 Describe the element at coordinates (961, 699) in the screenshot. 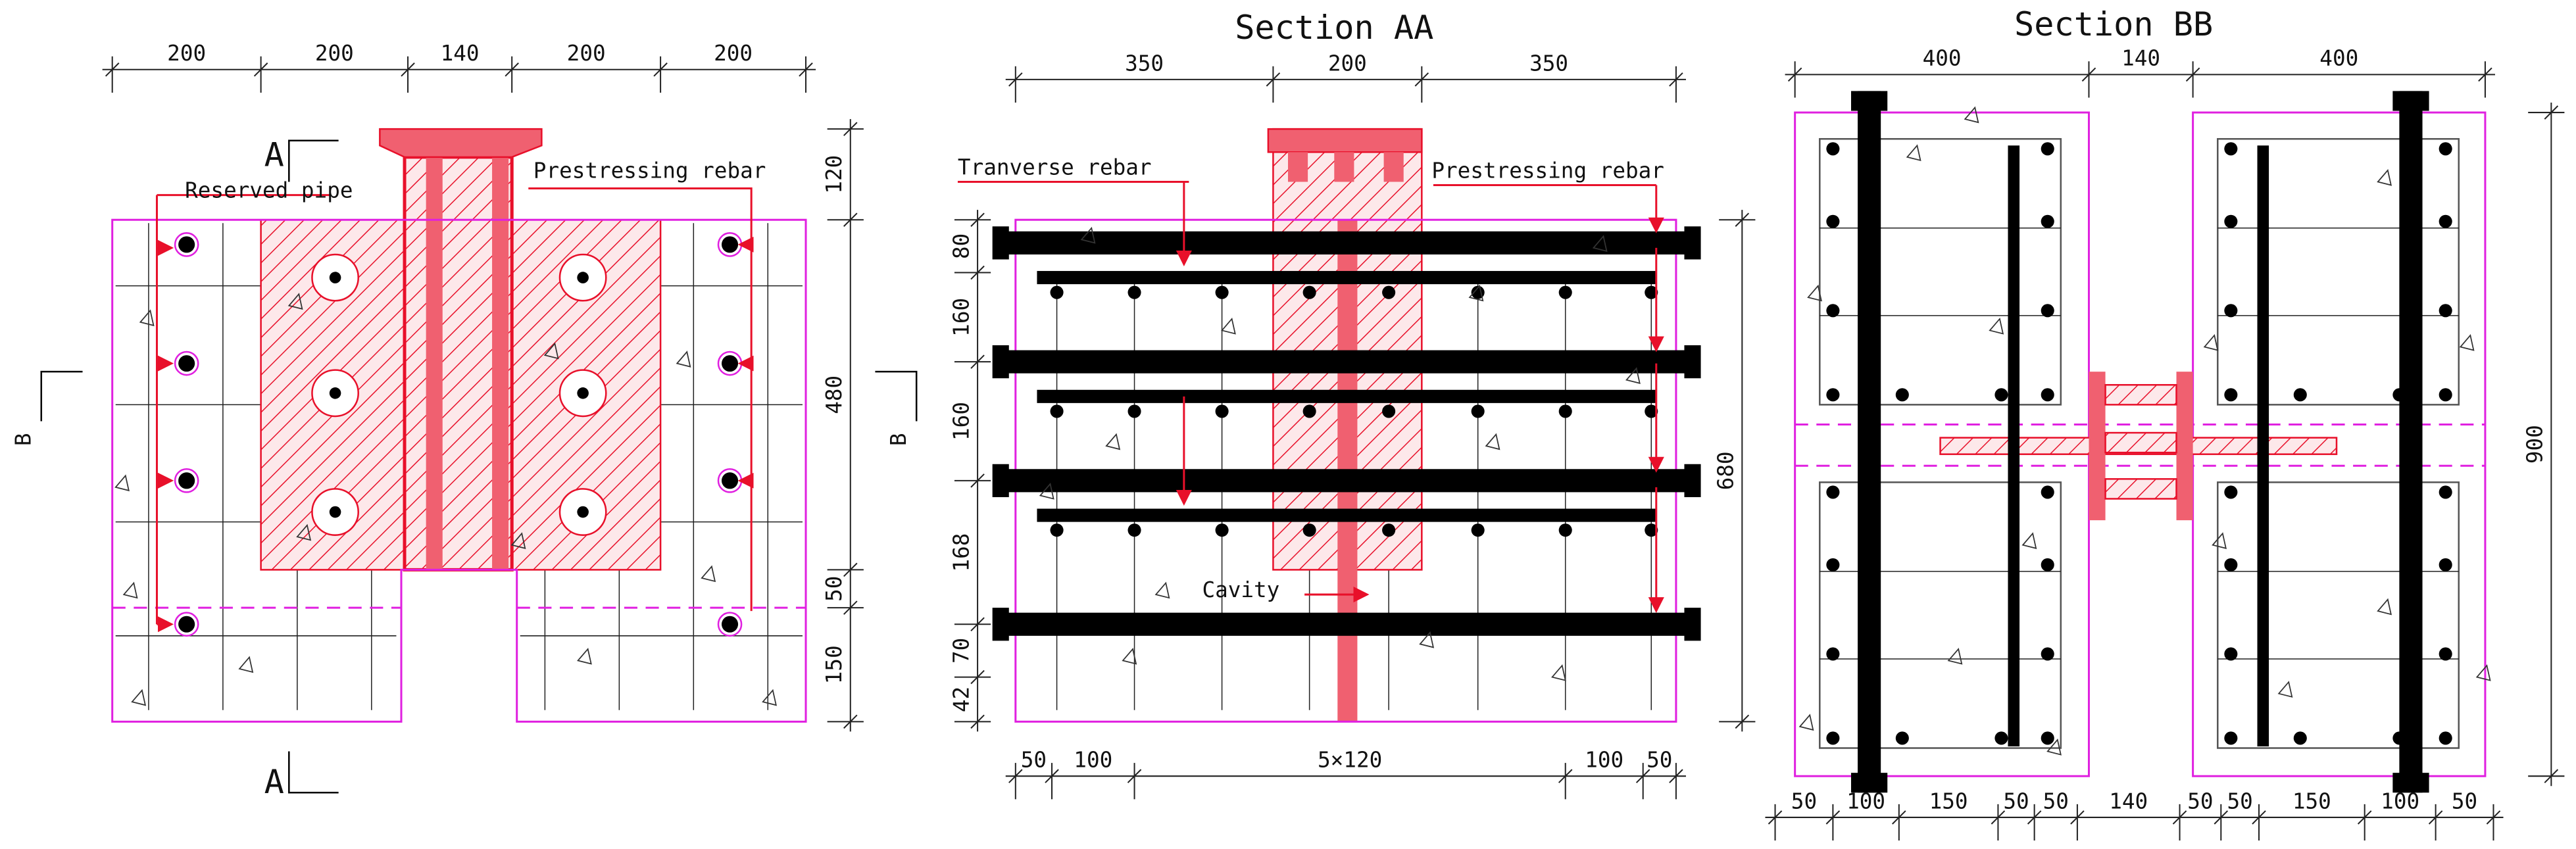

I see `dimension-label: 42` at that location.